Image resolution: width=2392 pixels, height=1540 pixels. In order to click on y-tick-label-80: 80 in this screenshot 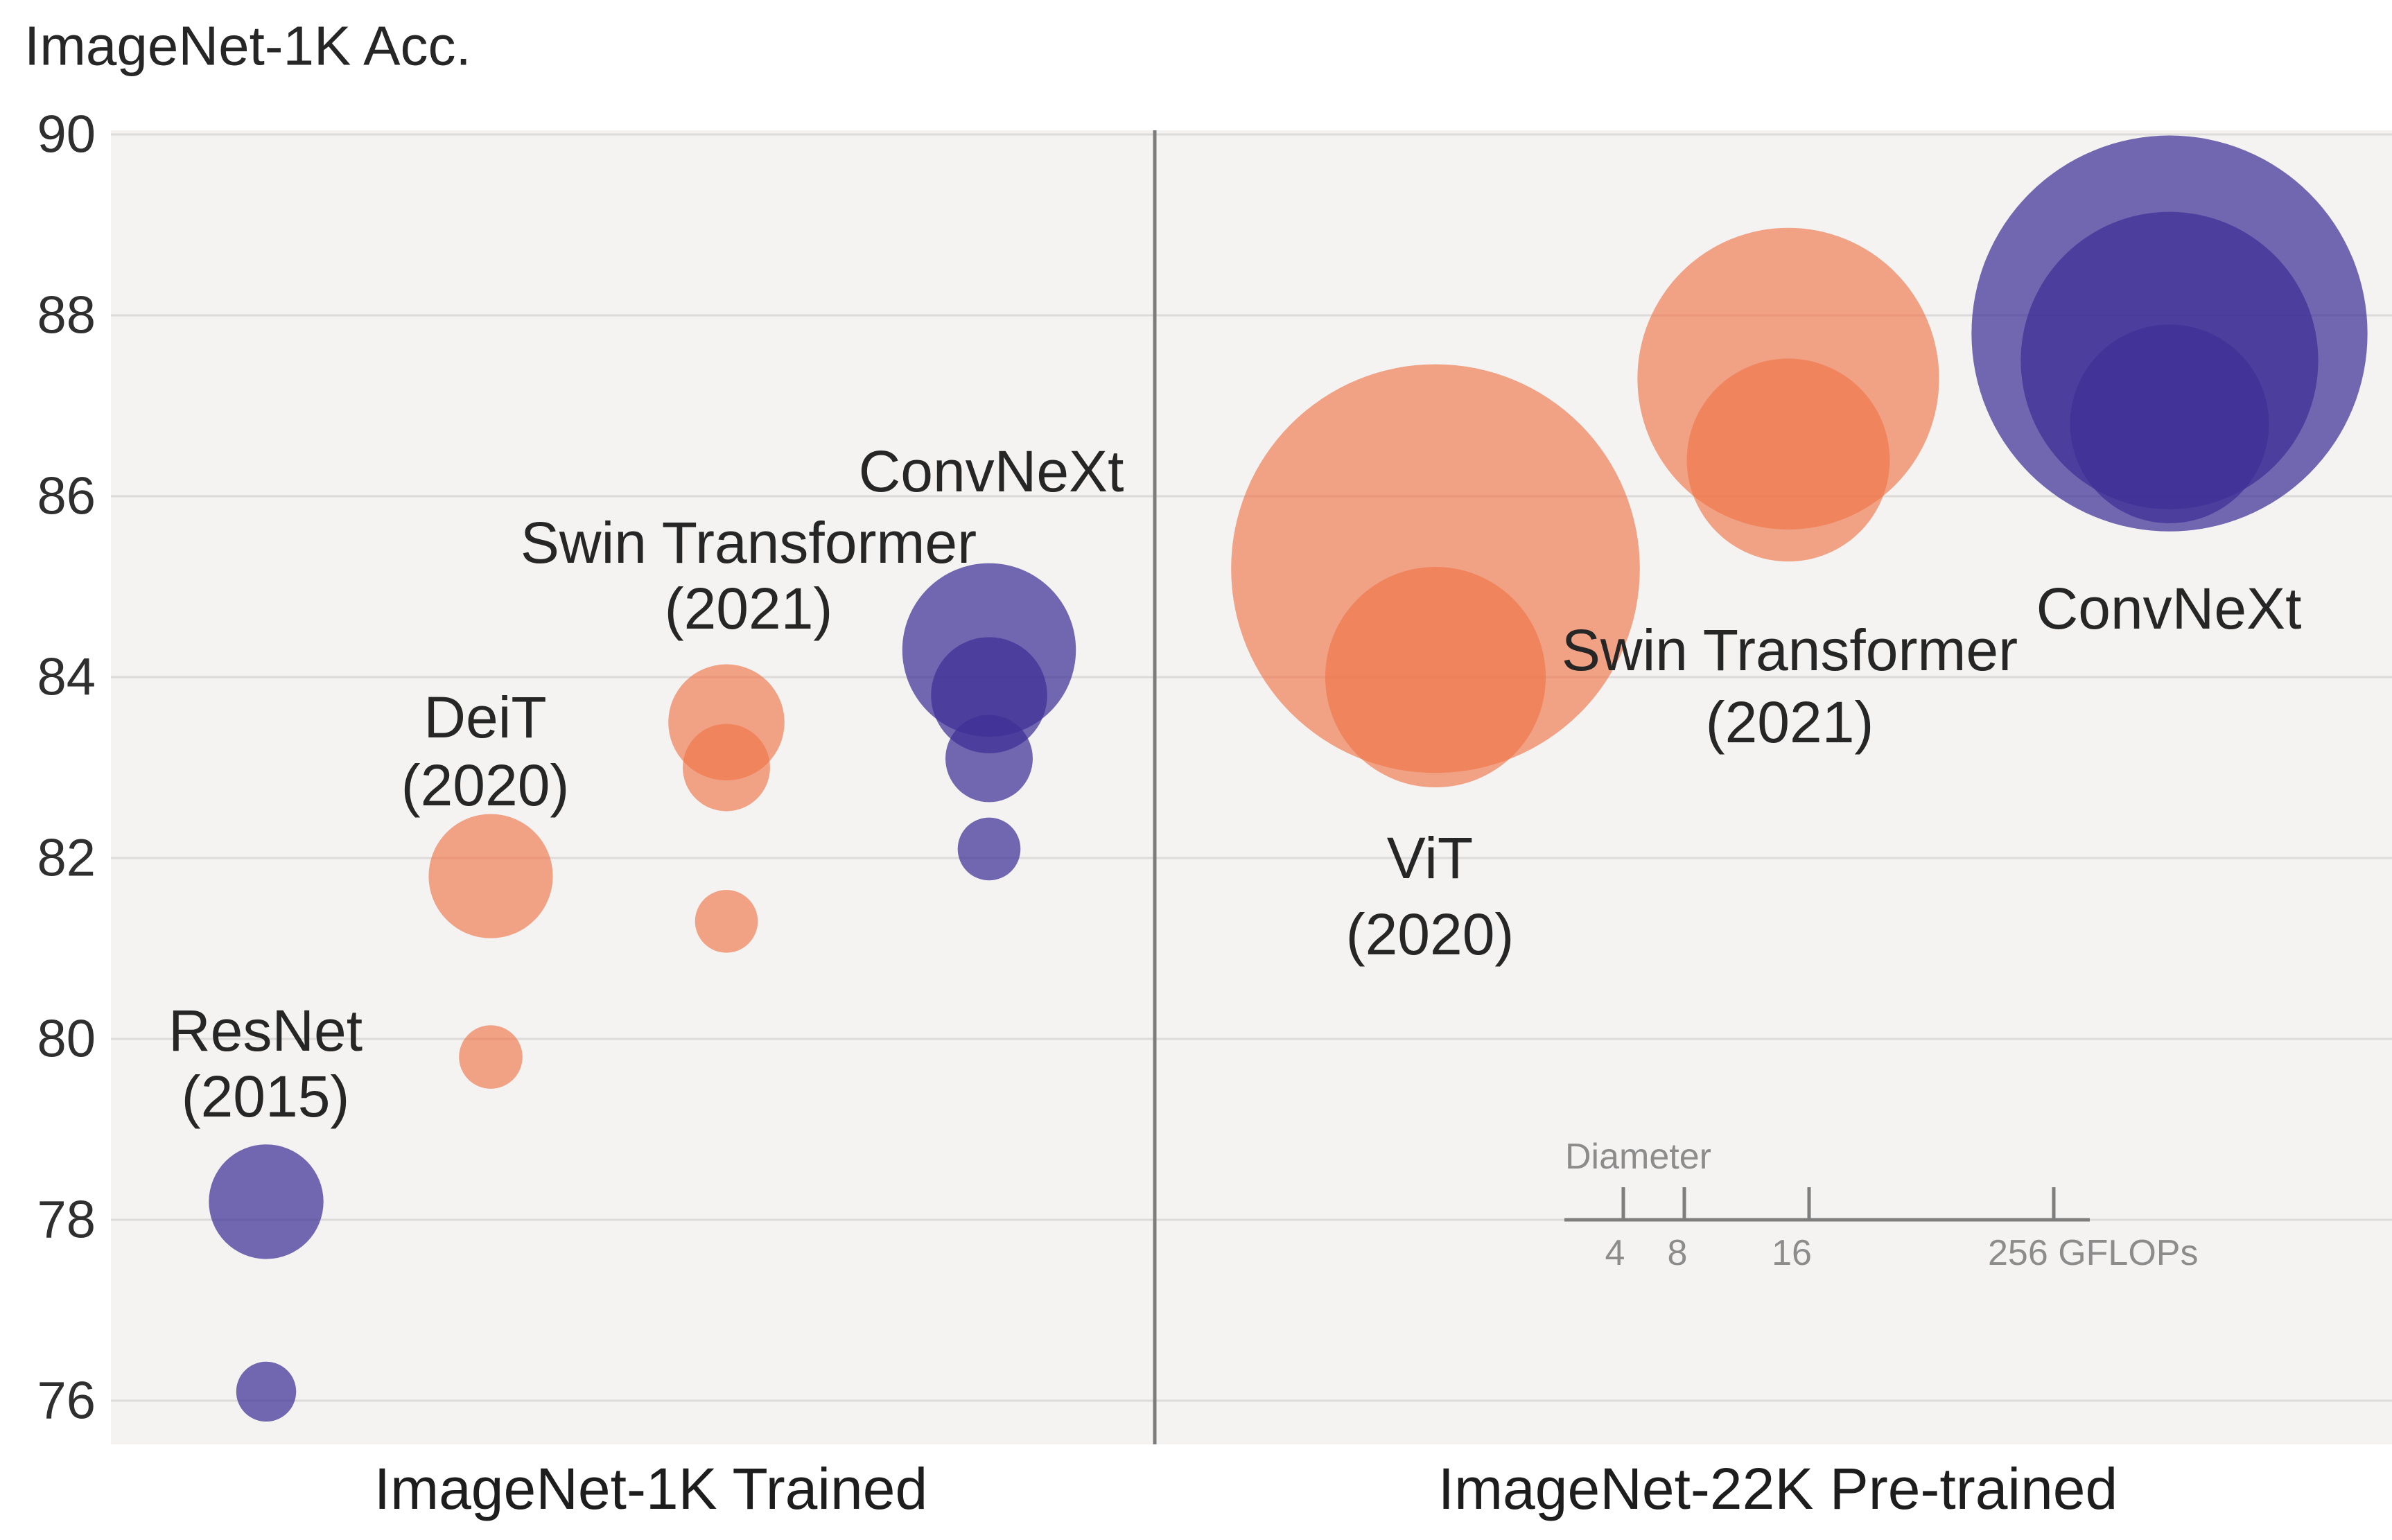, I will do `click(66, 1039)`.